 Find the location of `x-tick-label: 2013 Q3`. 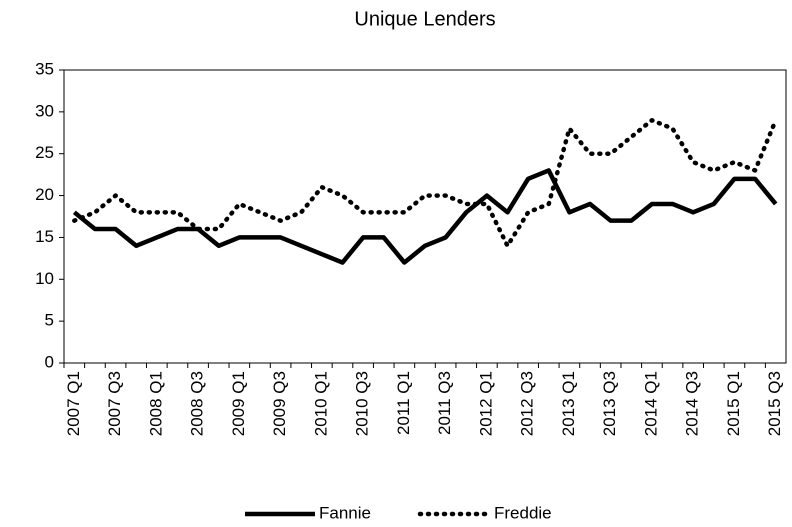

x-tick-label: 2013 Q3 is located at coordinates (609, 403).